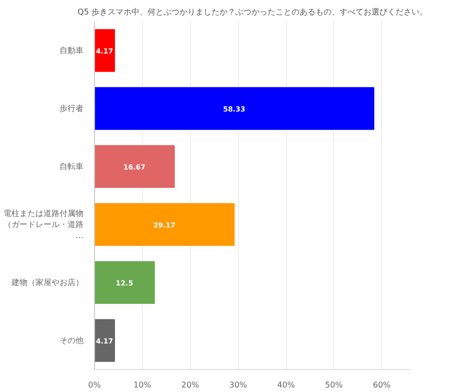 This screenshot has height=392, width=450. I want to click on y-tick-label: 歩行者, so click(72, 108).